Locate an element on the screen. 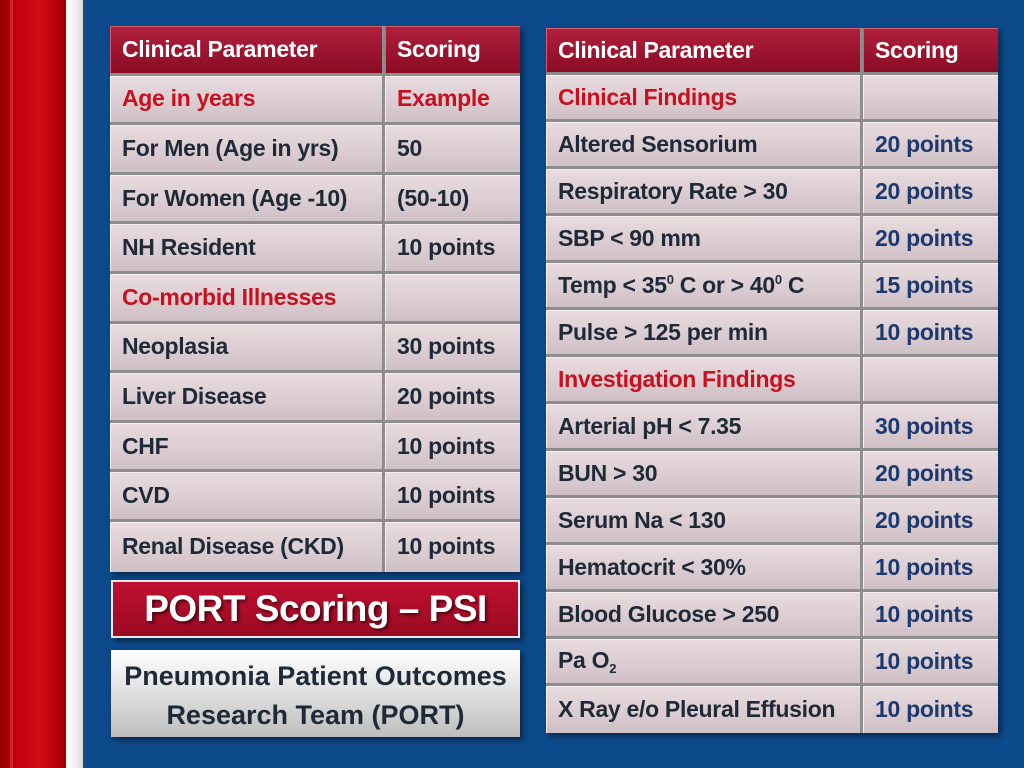 This screenshot has width=1024, height=768. parameter-cell-temp: Temp < 350 C or > 400 C is located at coordinates (704, 286).